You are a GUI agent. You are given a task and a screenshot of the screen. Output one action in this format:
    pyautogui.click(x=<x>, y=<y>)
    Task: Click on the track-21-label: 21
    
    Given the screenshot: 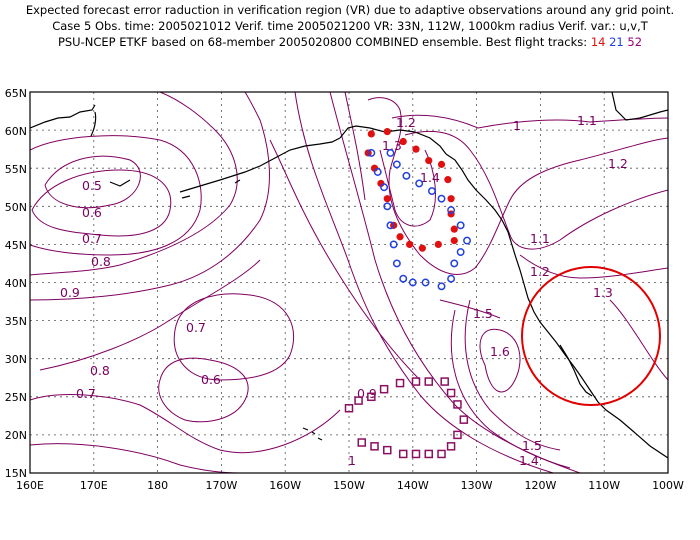 What is the action you would take?
    pyautogui.click(x=616, y=42)
    